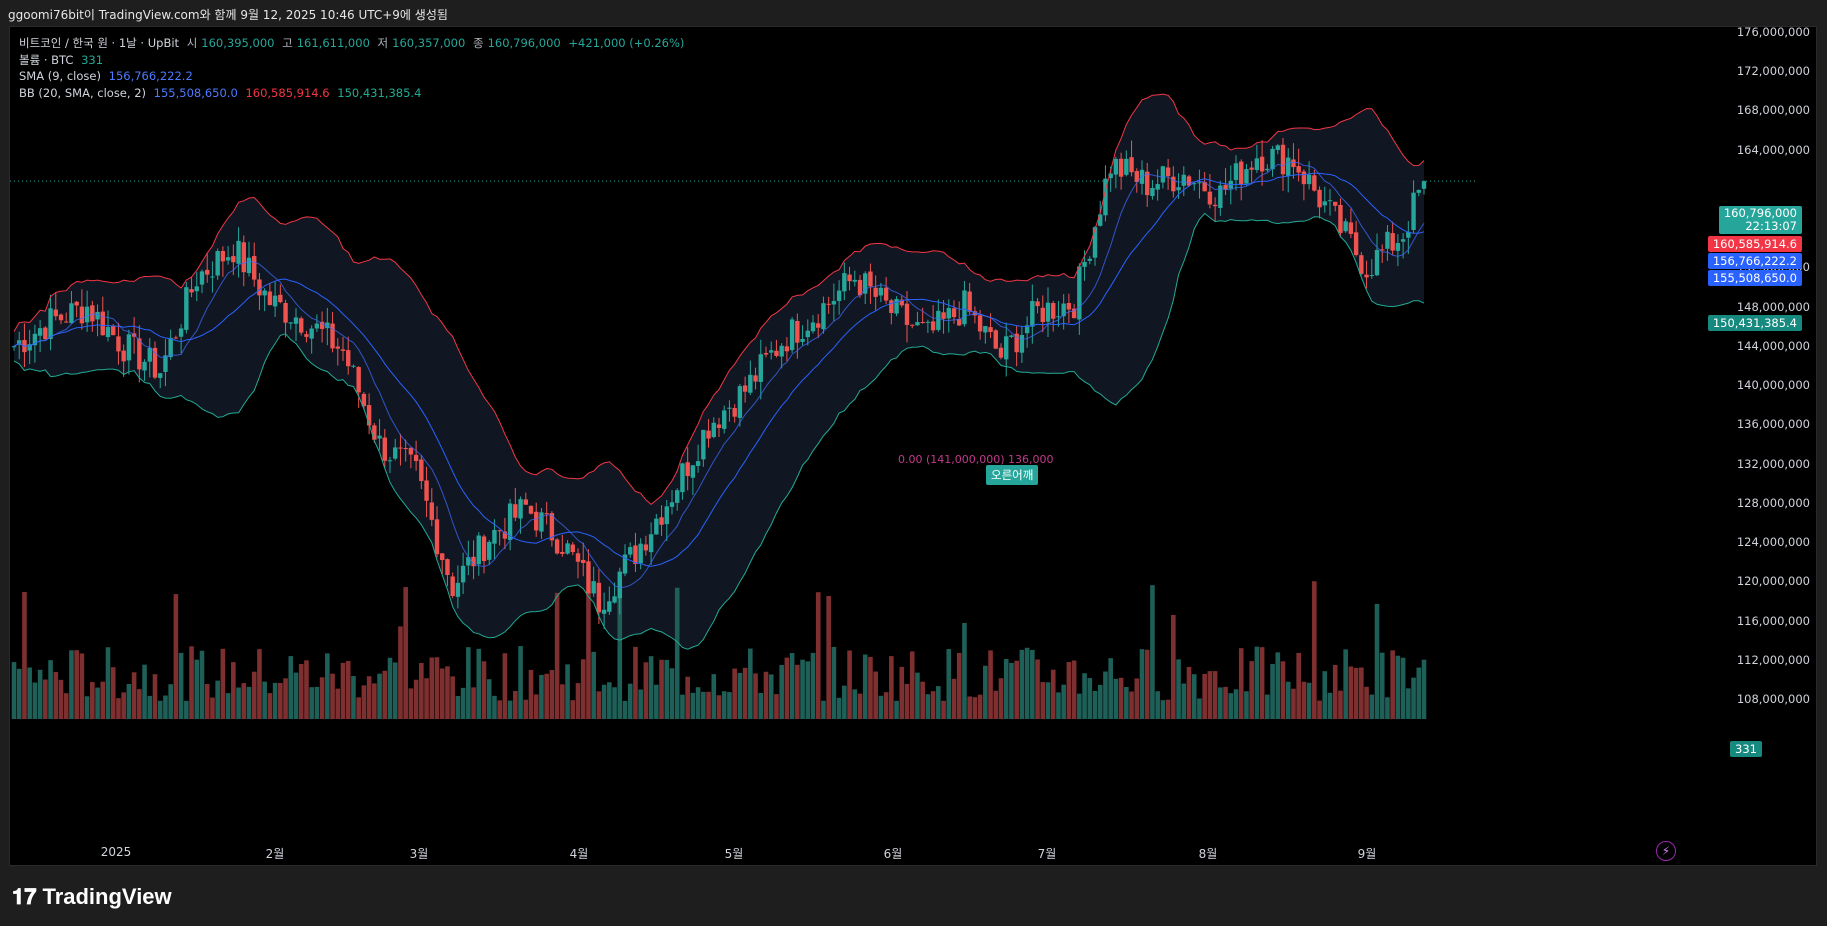 Image resolution: width=1827 pixels, height=926 pixels. I want to click on high-value: 161,611,000, so click(333, 43).